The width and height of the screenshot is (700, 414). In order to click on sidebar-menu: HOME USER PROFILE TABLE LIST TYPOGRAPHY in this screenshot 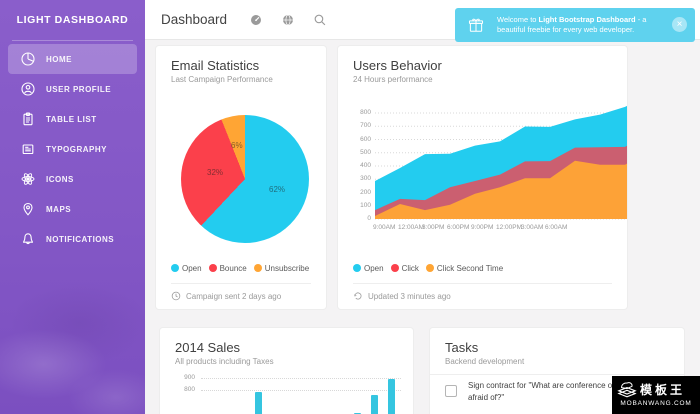, I will do `click(72, 149)`.